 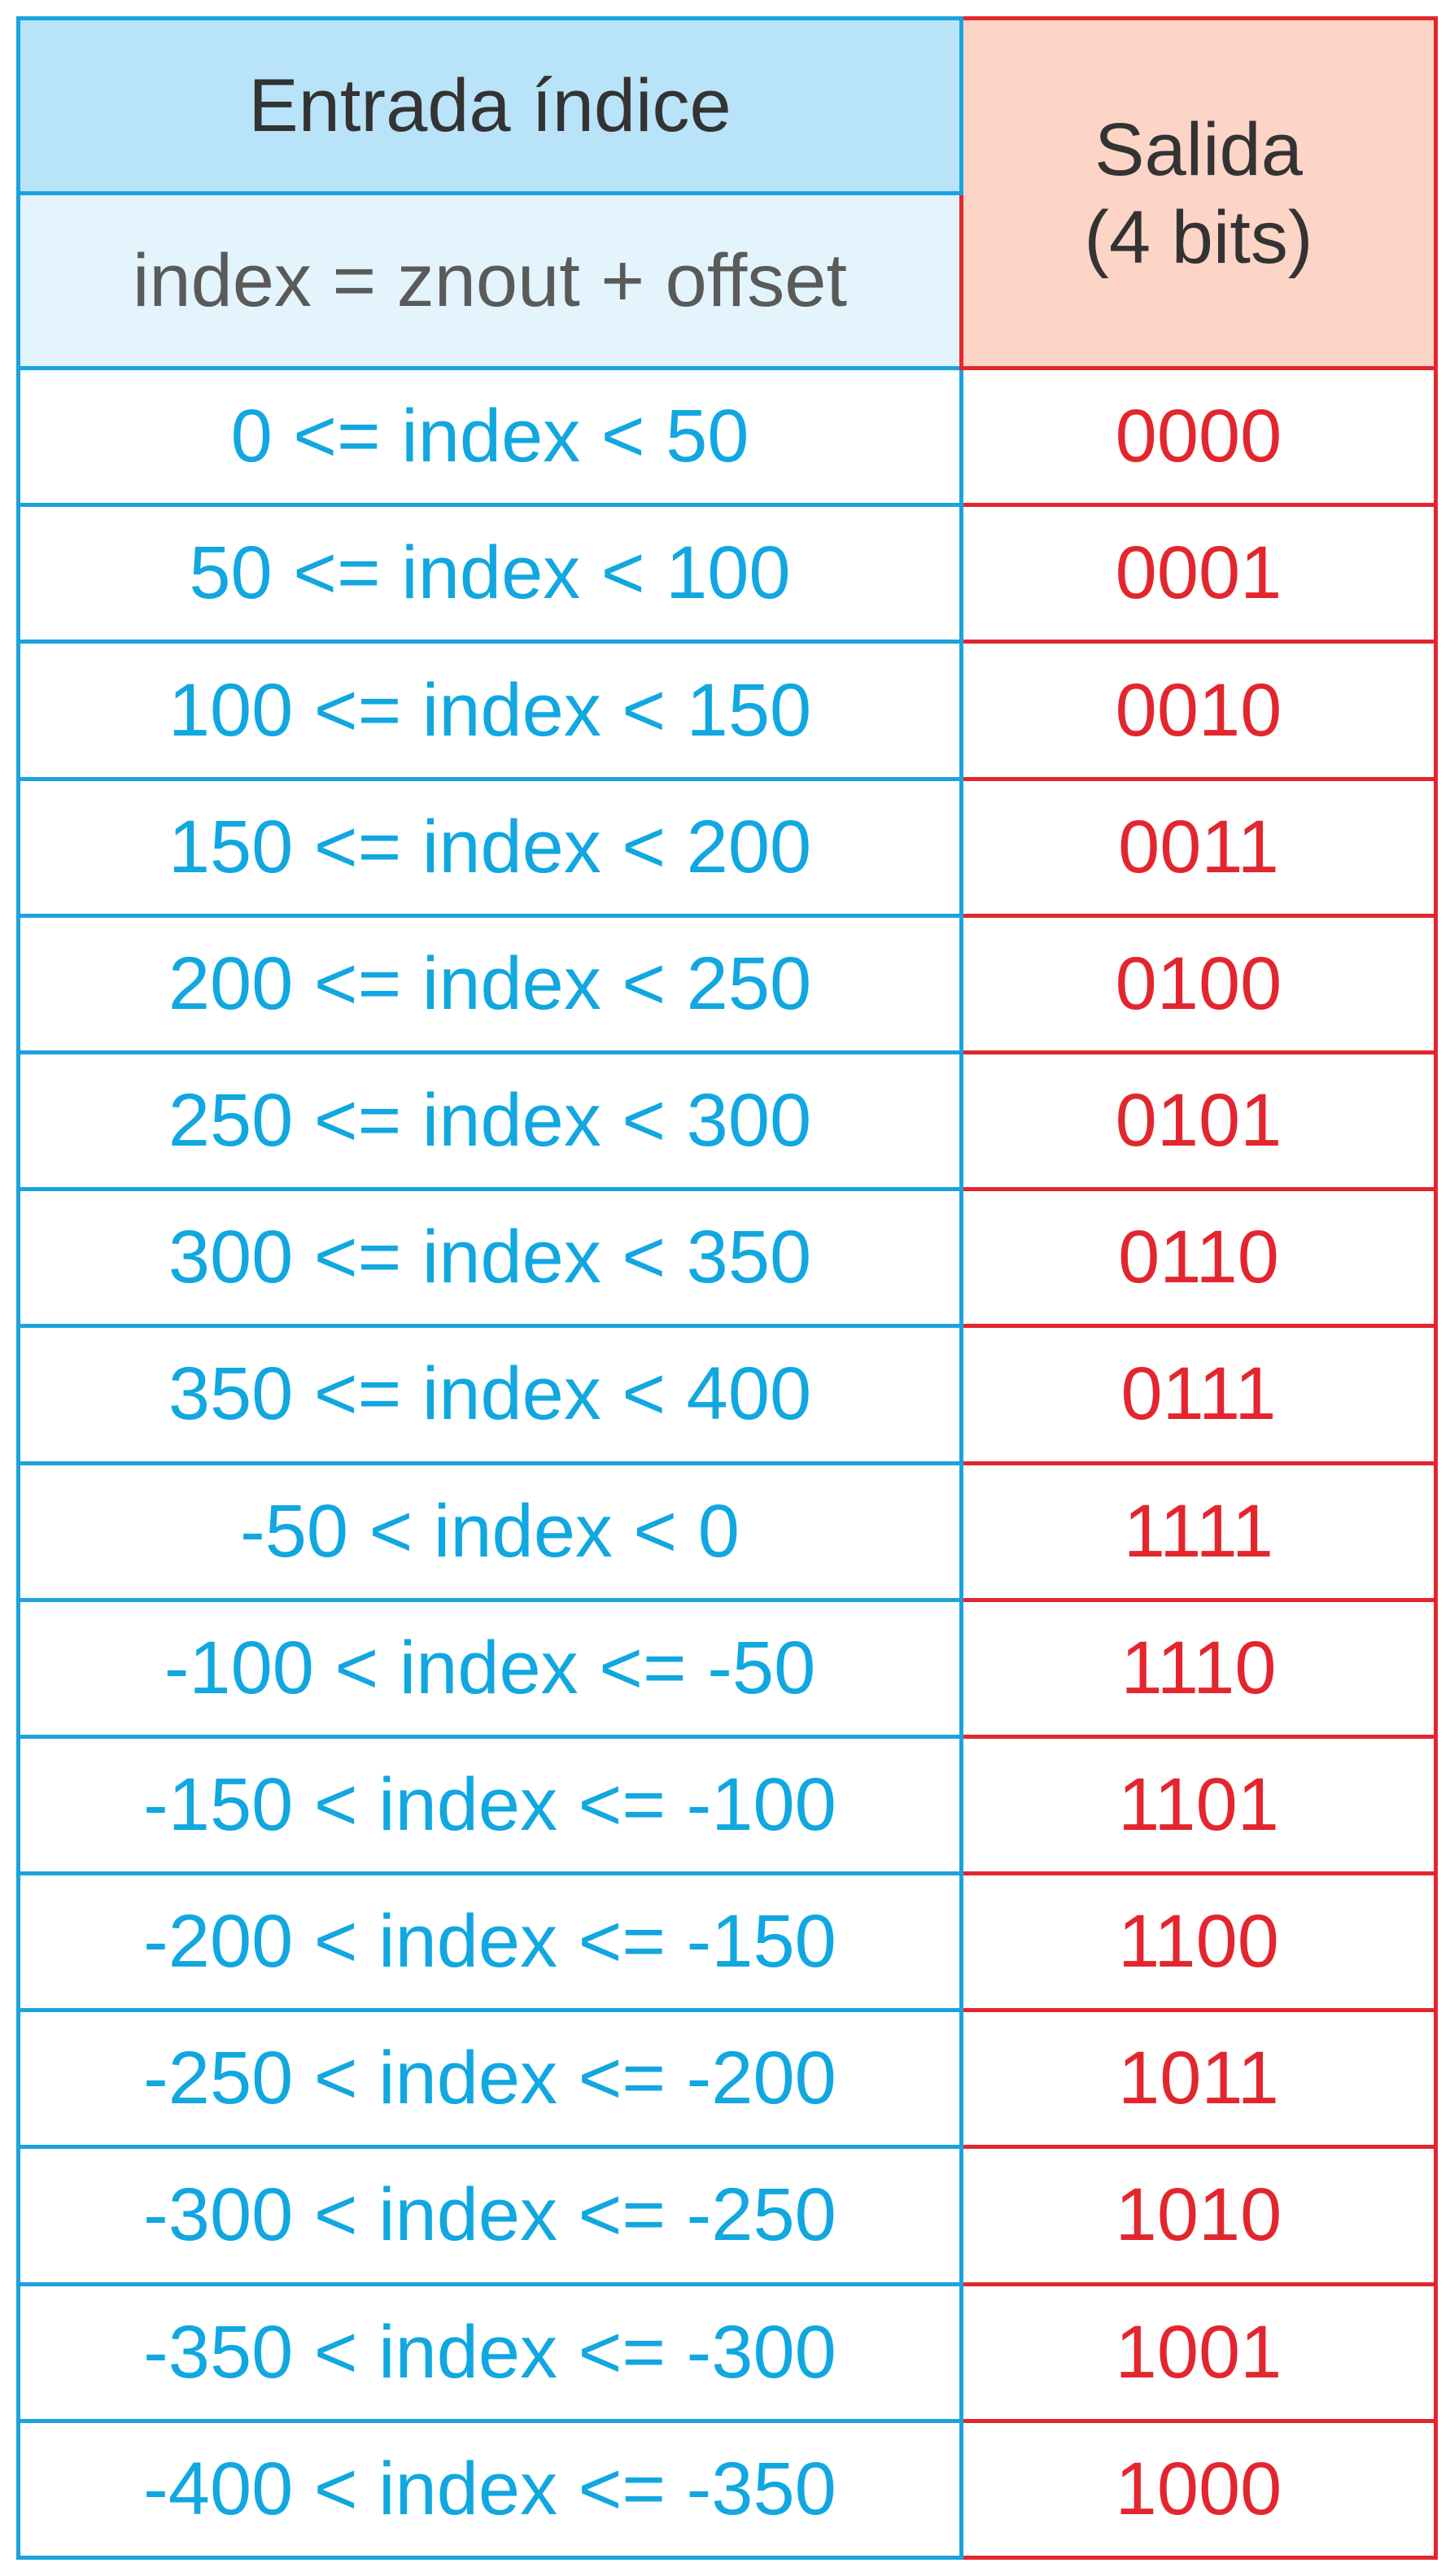 I want to click on table-row: 250 <= index < 300 0101, so click(x=727, y=1121).